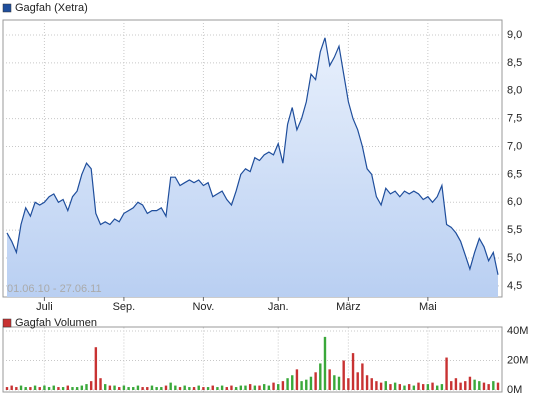 Image resolution: width=545 pixels, height=401 pixels. What do you see at coordinates (514, 119) in the screenshot?
I see `y-tick-label: 7,5` at bounding box center [514, 119].